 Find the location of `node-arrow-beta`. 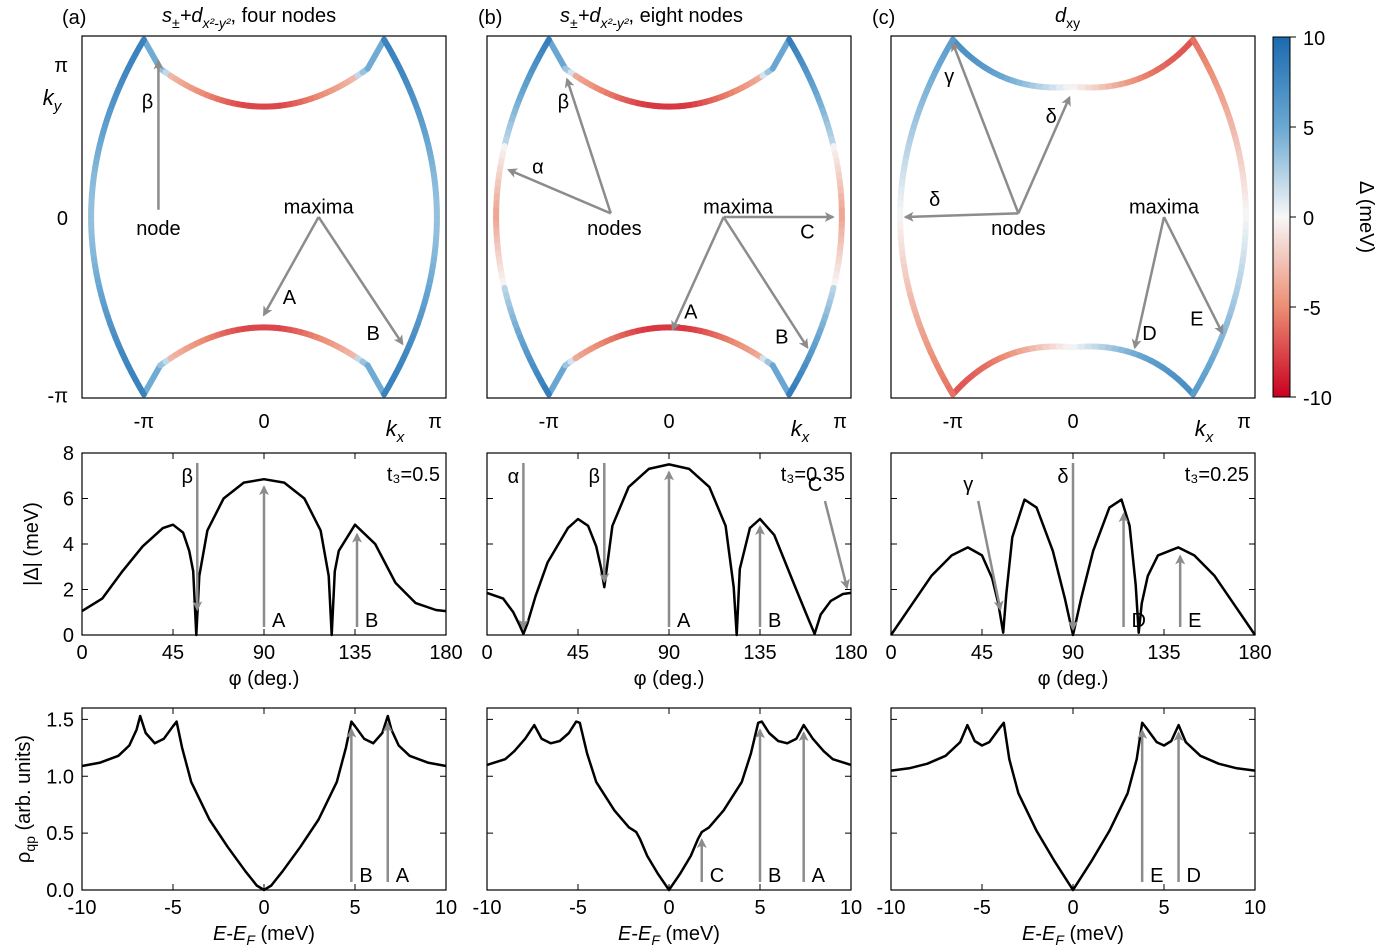

node-arrow-beta is located at coordinates (588, 145).